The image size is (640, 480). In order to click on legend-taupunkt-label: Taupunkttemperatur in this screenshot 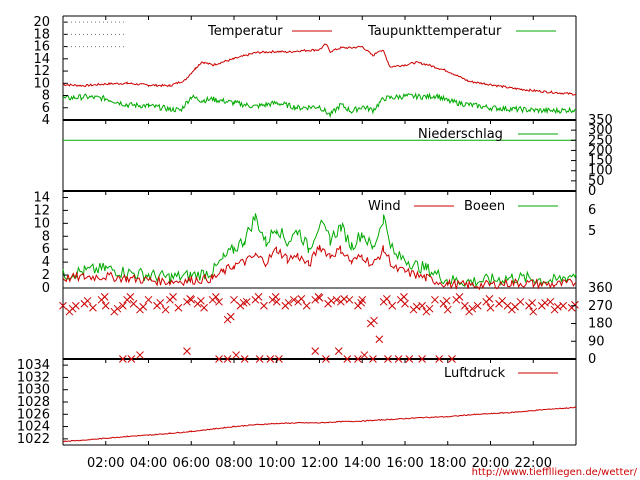, I will do `click(434, 31)`.